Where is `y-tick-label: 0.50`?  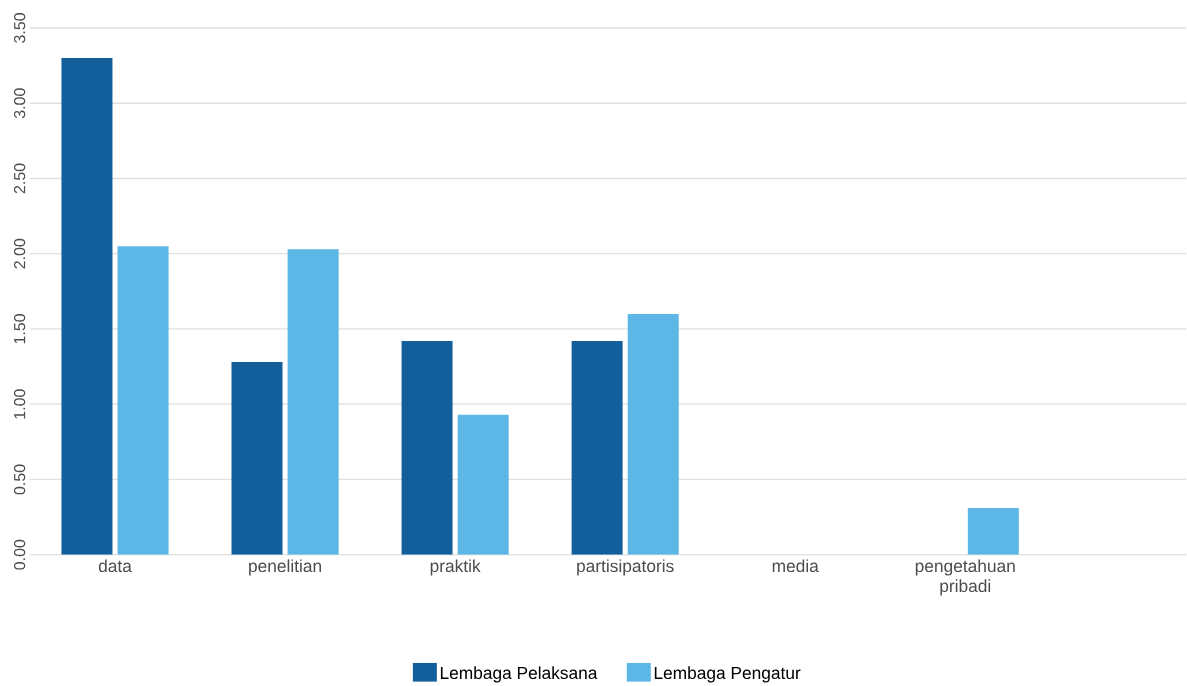 y-tick-label: 0.50 is located at coordinates (19, 479).